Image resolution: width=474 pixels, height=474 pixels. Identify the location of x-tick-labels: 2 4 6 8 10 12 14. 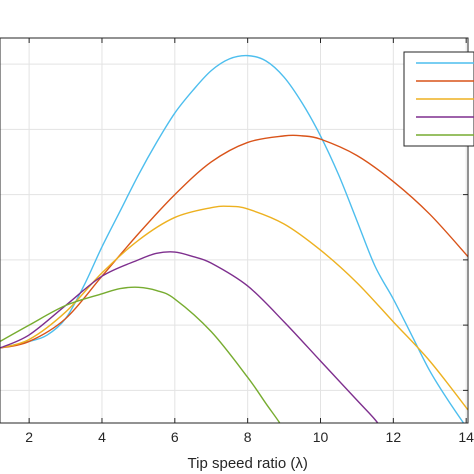
(249, 437).